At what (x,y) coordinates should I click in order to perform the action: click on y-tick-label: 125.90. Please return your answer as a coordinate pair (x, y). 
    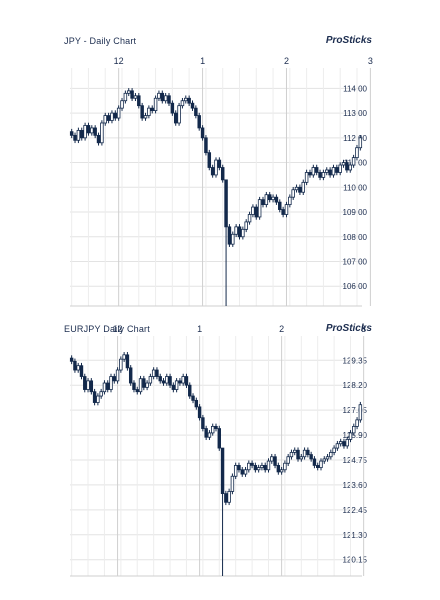
    Looking at the image, I should click on (355, 435).